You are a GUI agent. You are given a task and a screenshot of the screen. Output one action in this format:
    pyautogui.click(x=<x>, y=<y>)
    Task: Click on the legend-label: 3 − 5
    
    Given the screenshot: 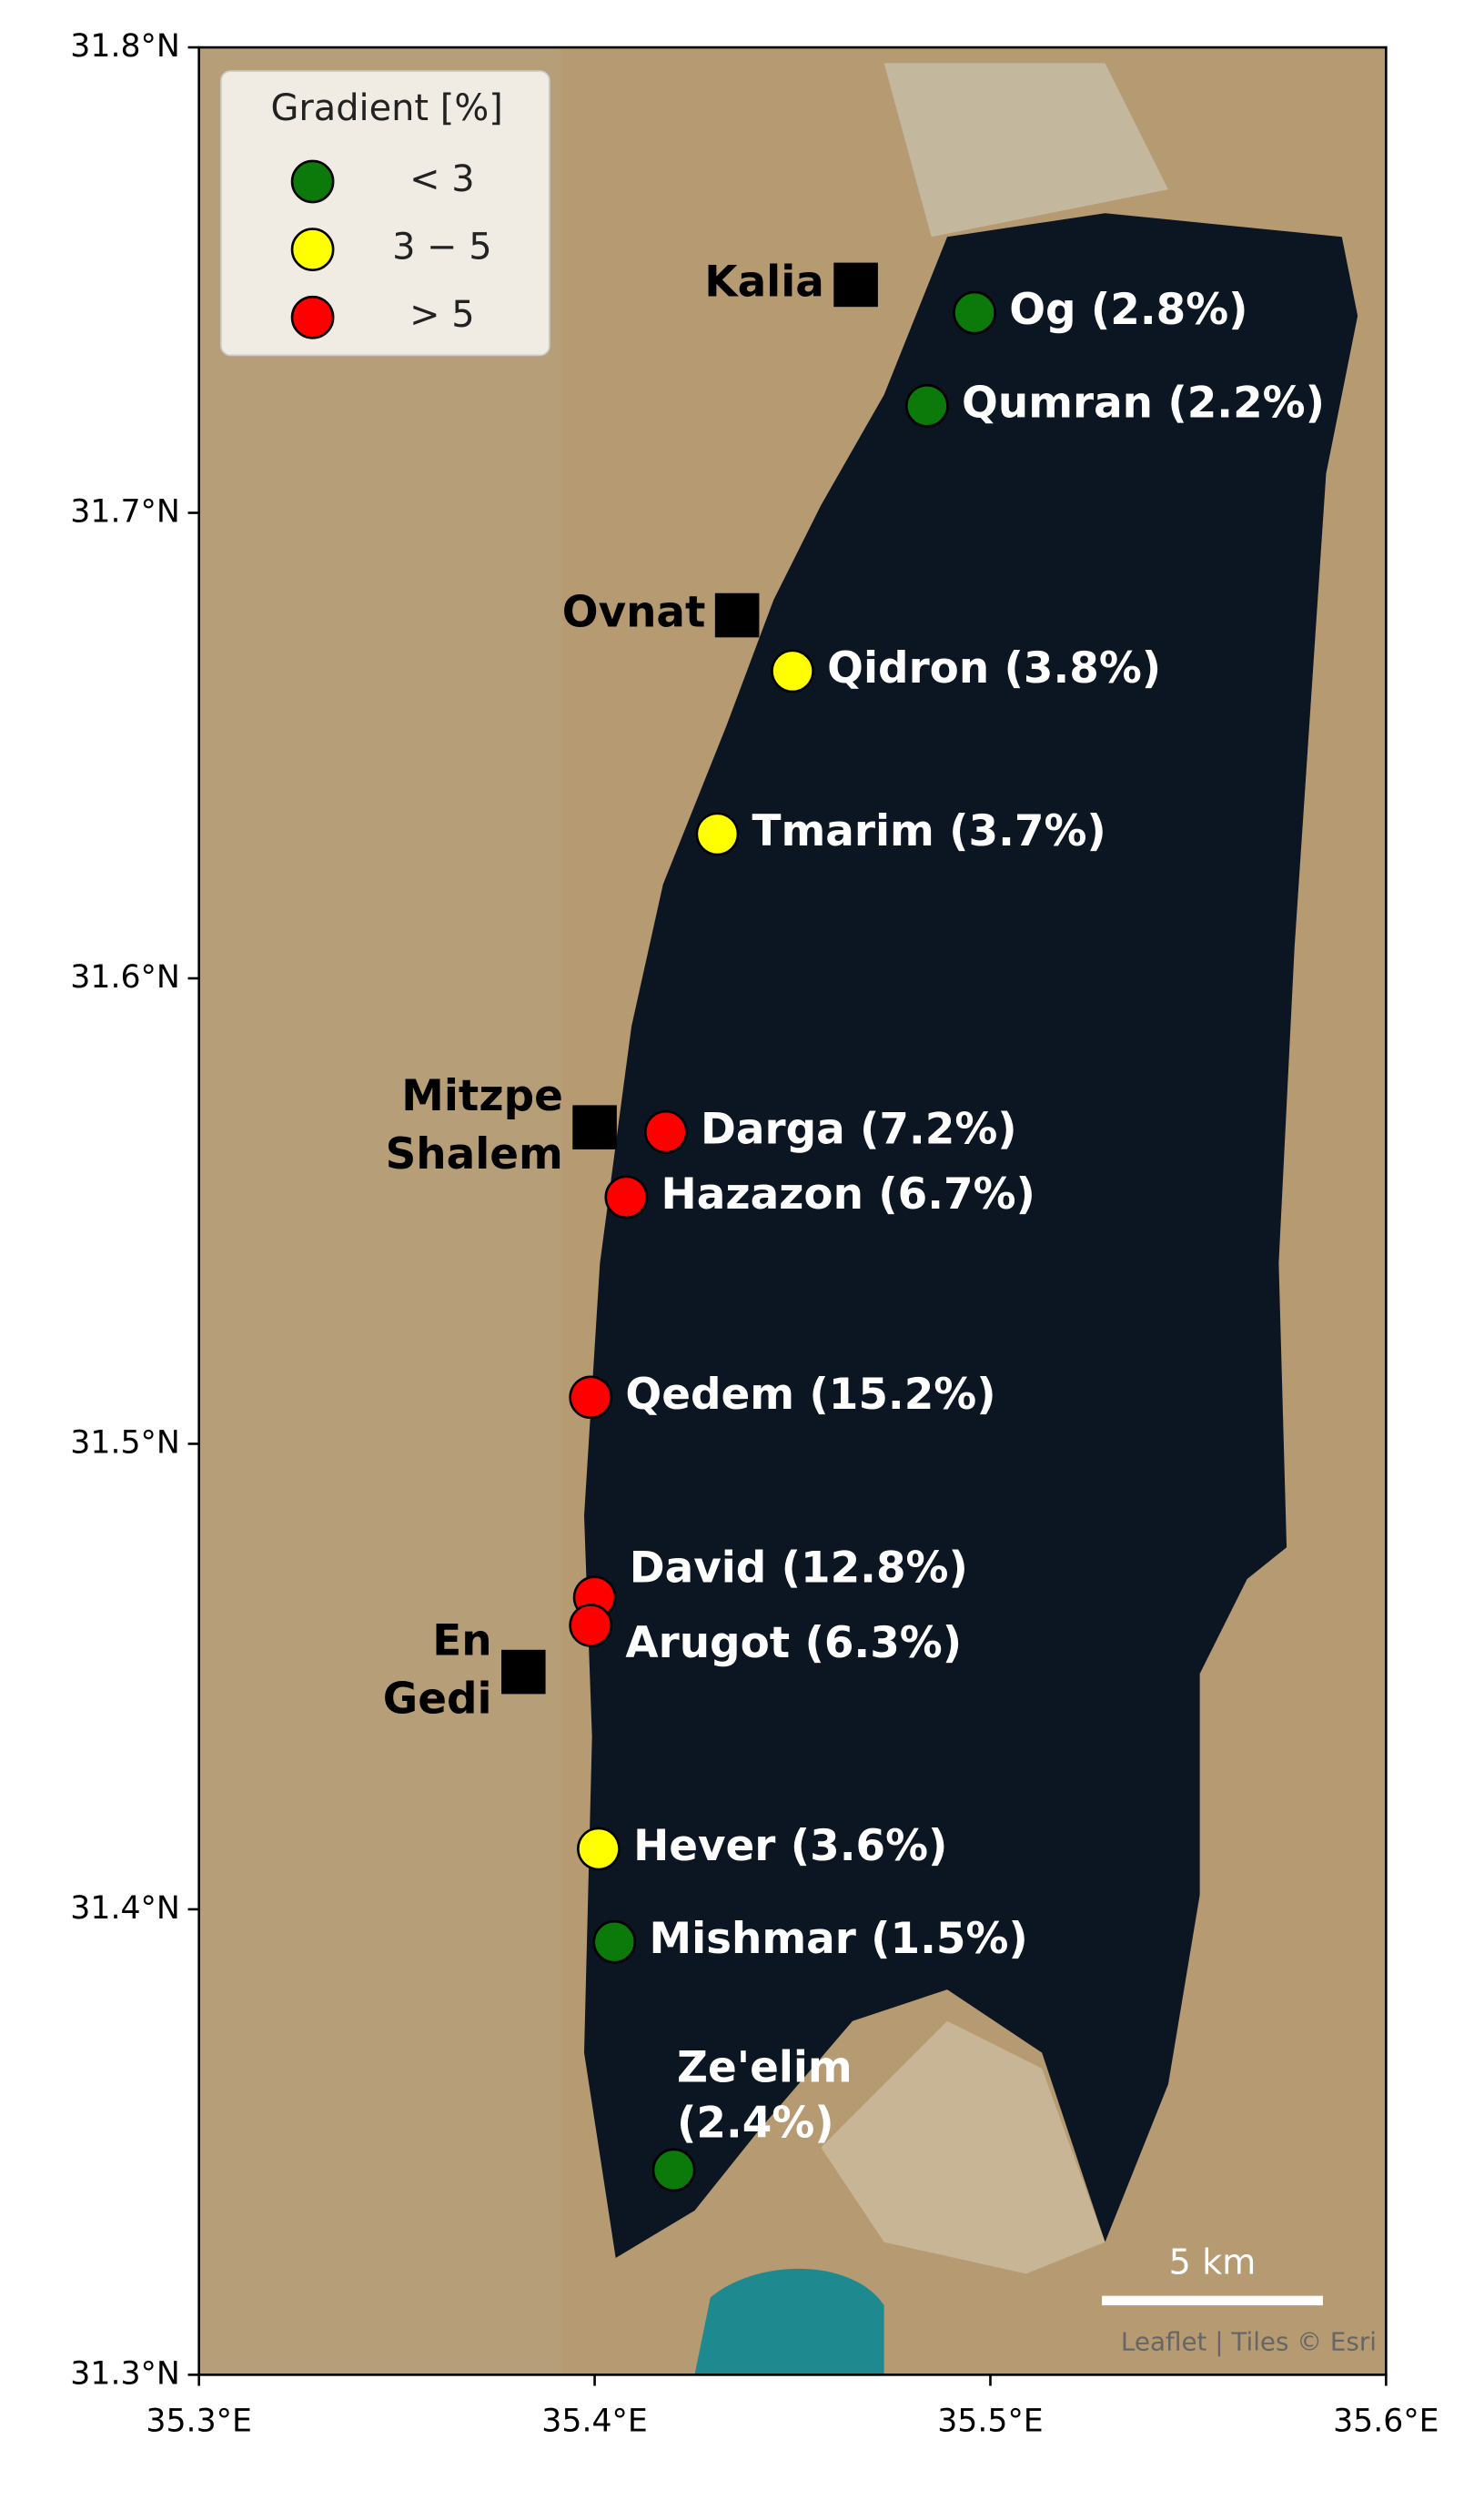 What is the action you would take?
    pyautogui.click(x=442, y=247)
    